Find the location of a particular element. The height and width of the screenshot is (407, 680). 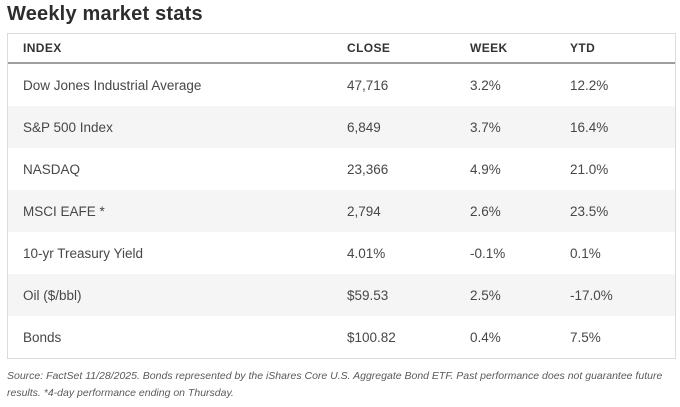

cell-index: Dow Jones Industrial Average is located at coordinates (112, 85).